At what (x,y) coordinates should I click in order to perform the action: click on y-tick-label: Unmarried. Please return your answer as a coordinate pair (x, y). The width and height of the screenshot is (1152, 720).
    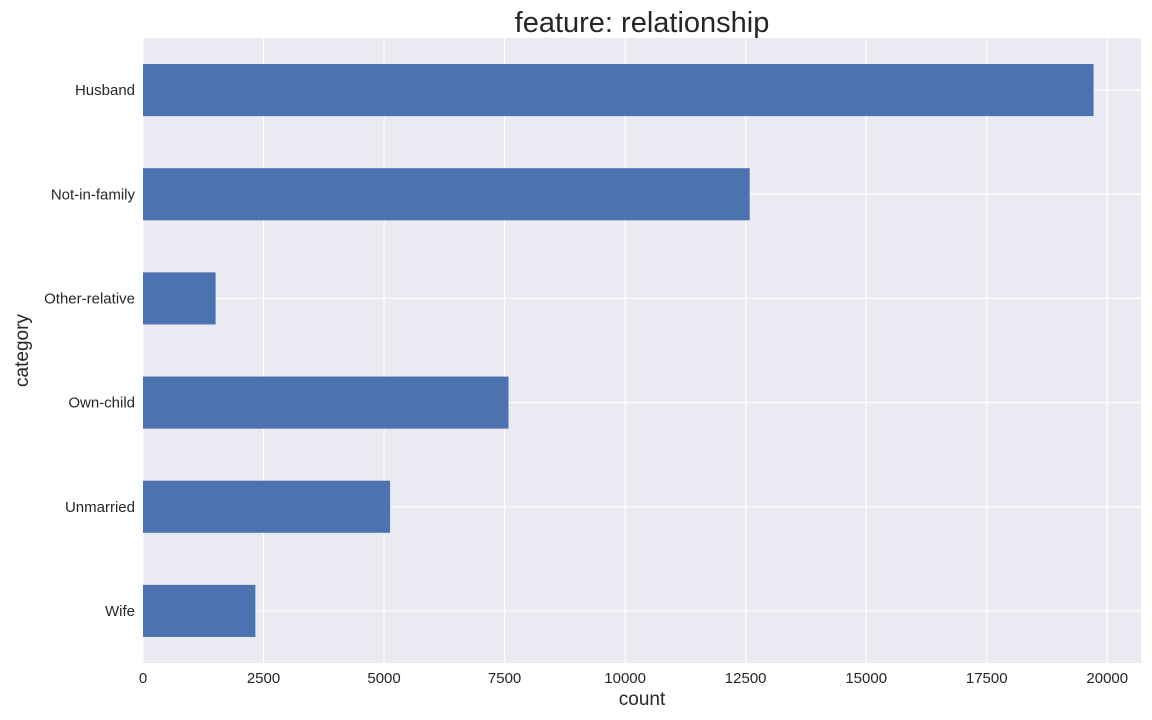
    Looking at the image, I should click on (100, 507).